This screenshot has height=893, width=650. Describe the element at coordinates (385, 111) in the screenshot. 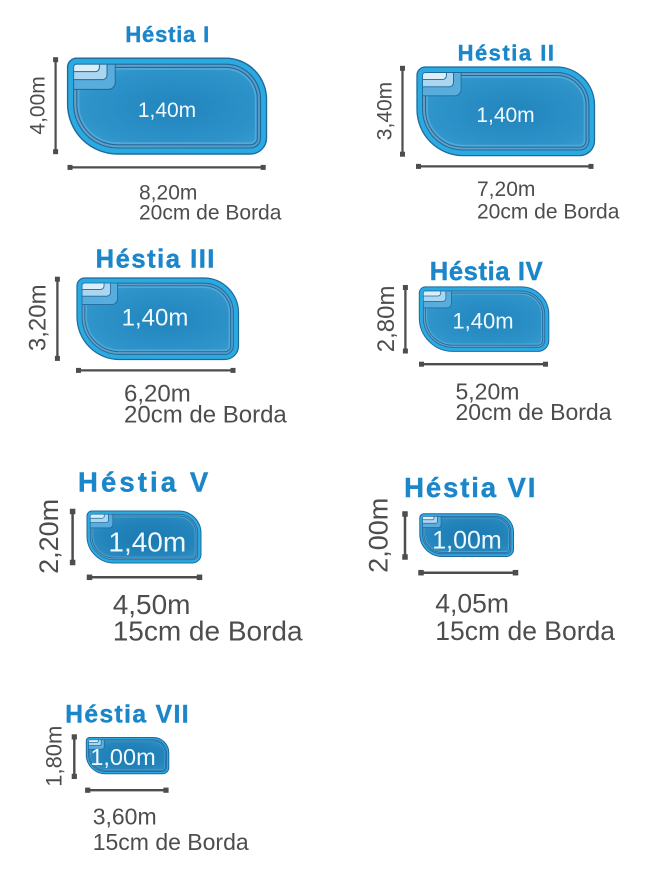

I see `svg-text: 3,40m` at that location.